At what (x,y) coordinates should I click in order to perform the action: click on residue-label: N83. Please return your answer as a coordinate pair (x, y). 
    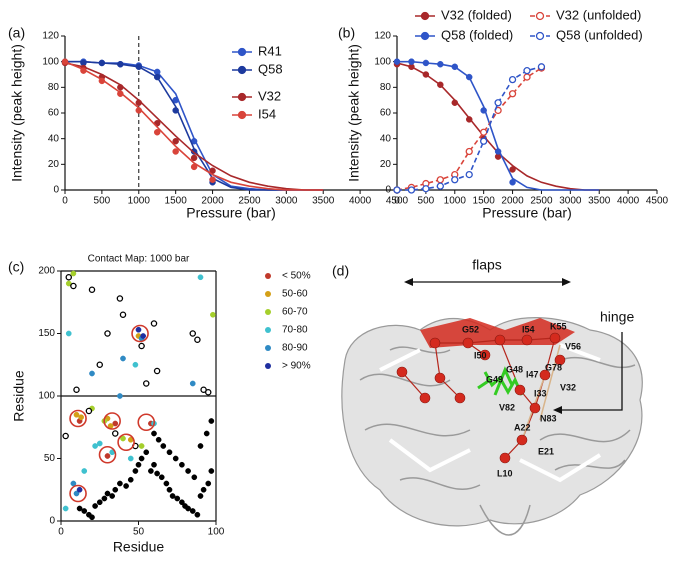
    Looking at the image, I should click on (548, 418).